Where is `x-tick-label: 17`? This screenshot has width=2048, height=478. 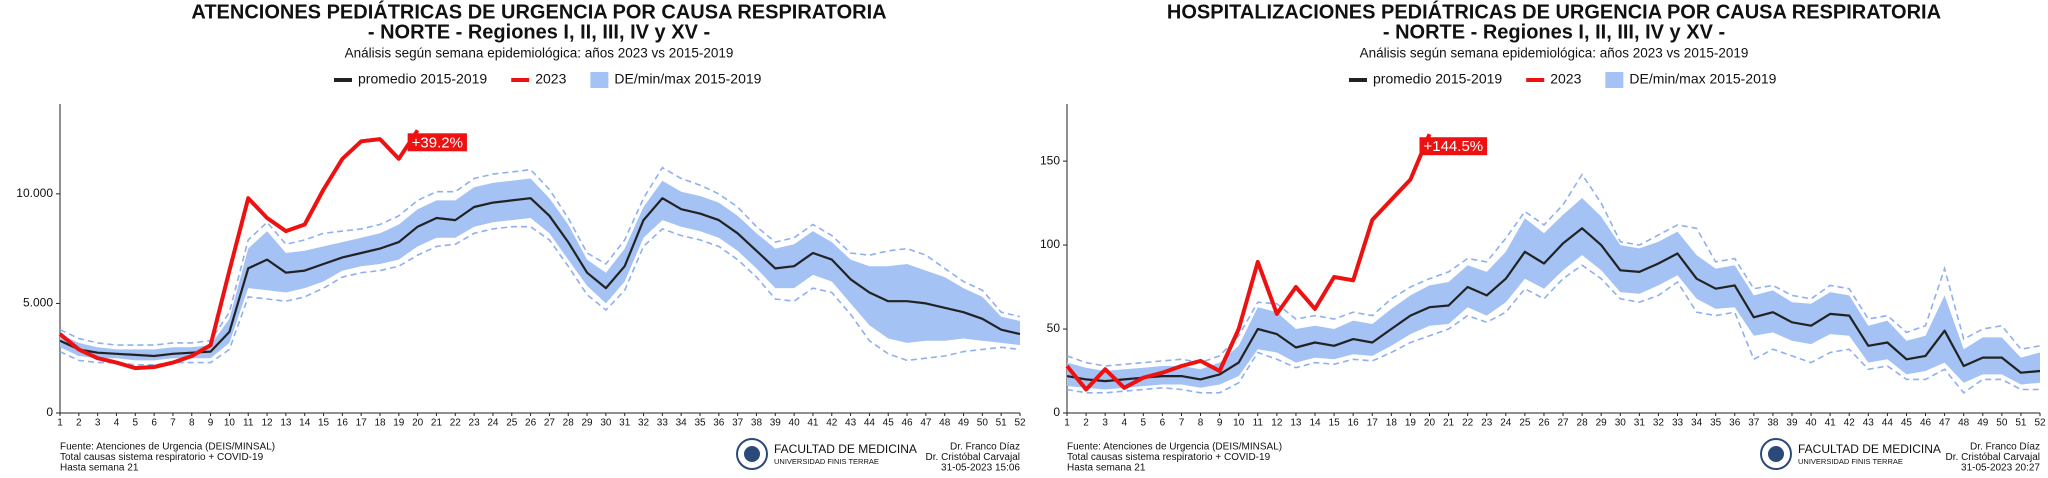 x-tick-label: 17 is located at coordinates (1373, 423).